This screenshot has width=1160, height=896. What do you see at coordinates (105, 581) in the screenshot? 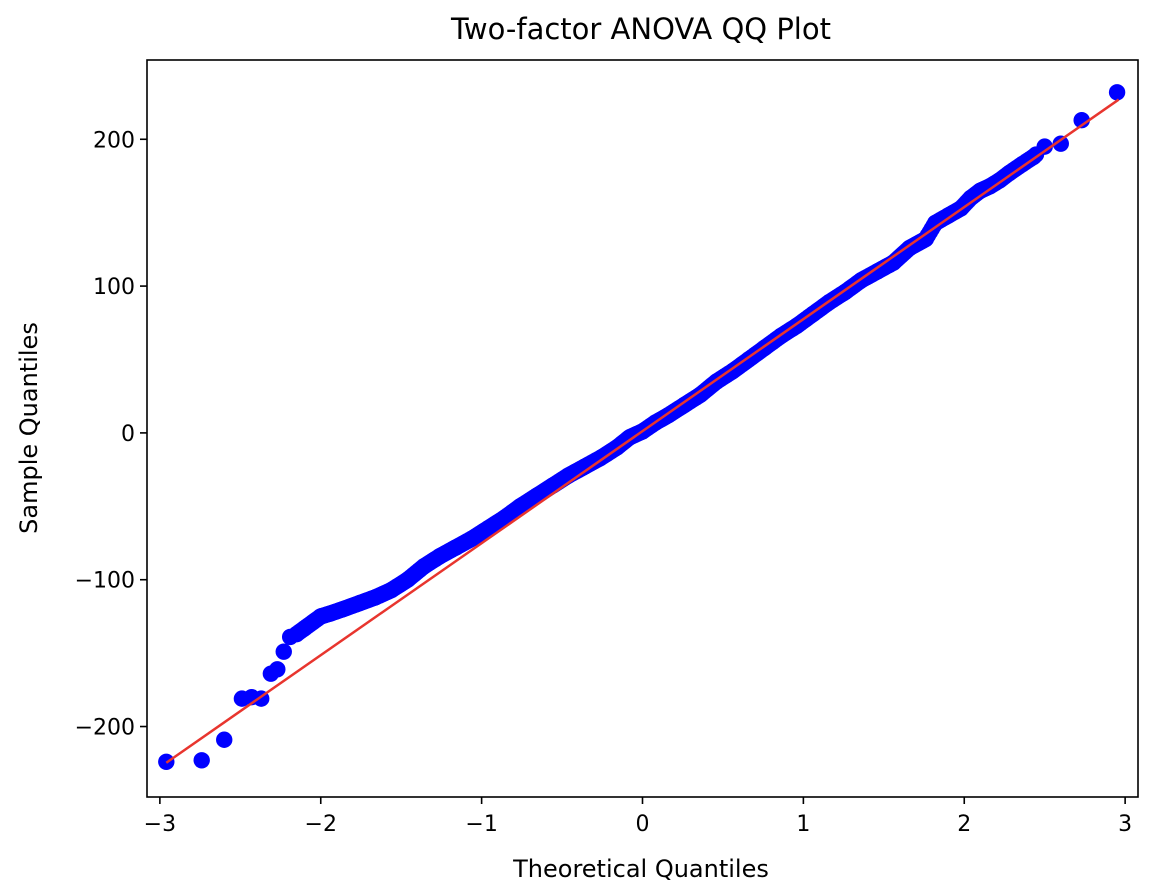
I see `y-tick-label: −100` at bounding box center [105, 581].